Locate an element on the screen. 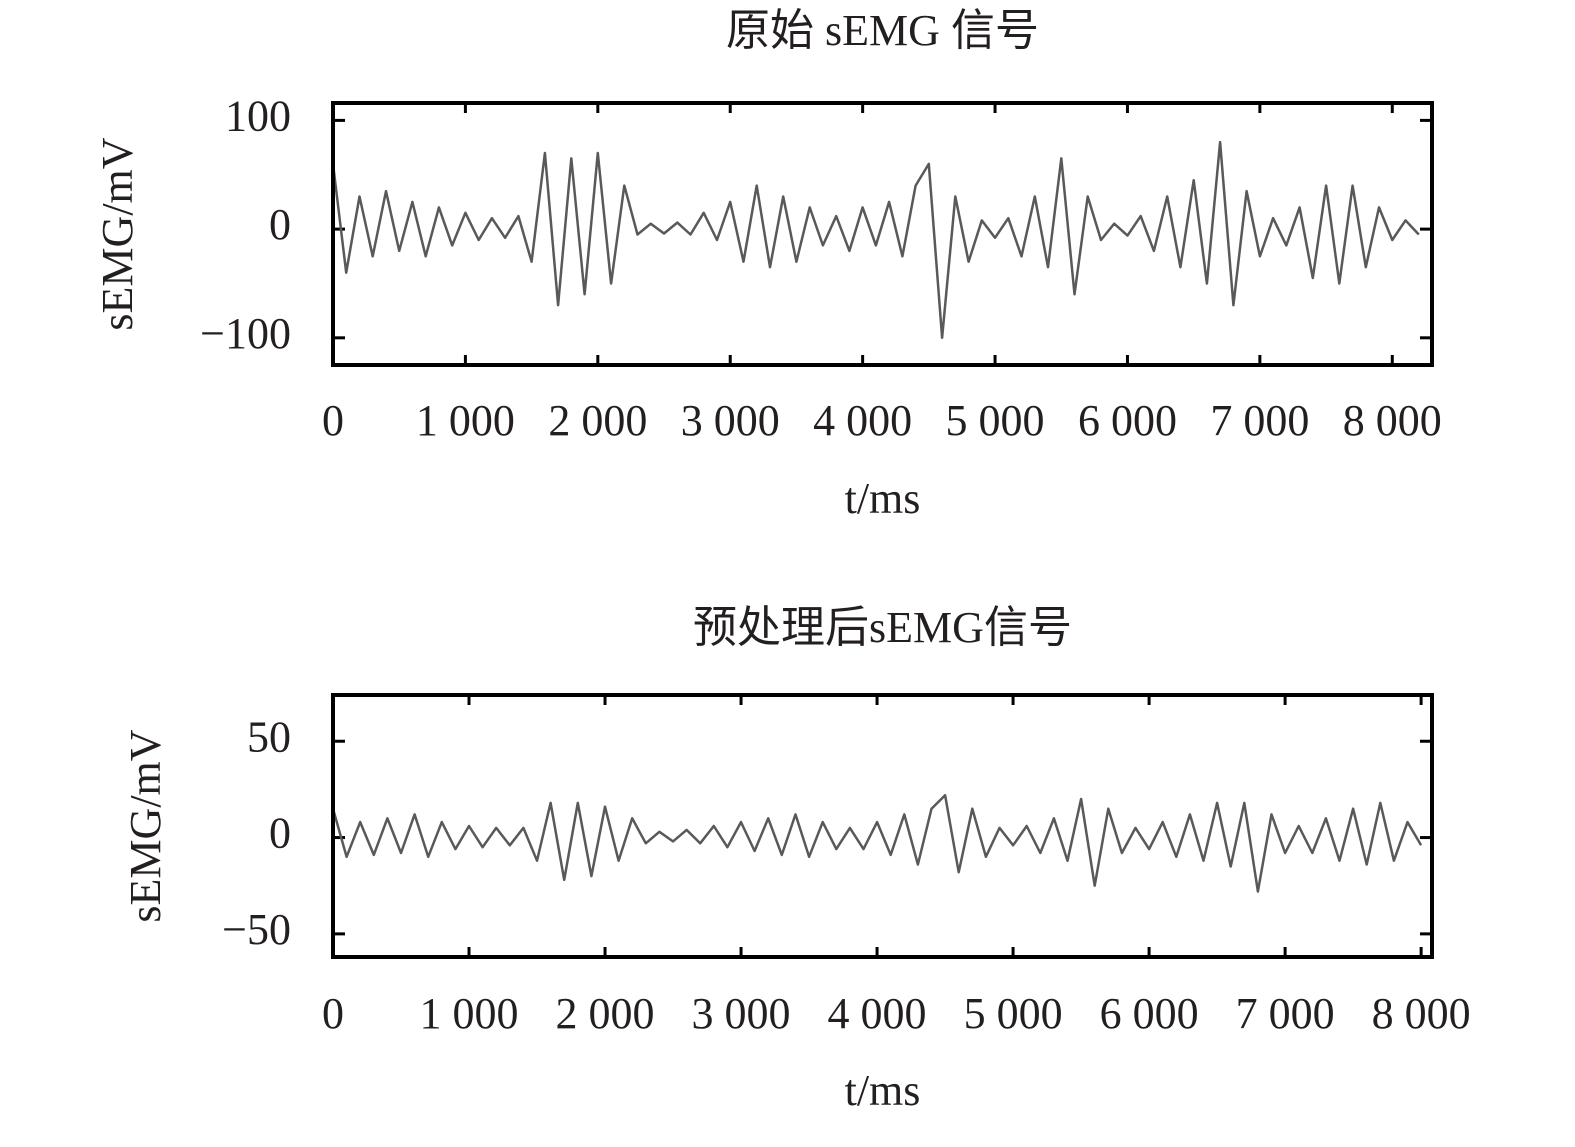 This screenshot has width=1575, height=1147. chart-title: 原始 sEMG 信号 is located at coordinates (882, 30).